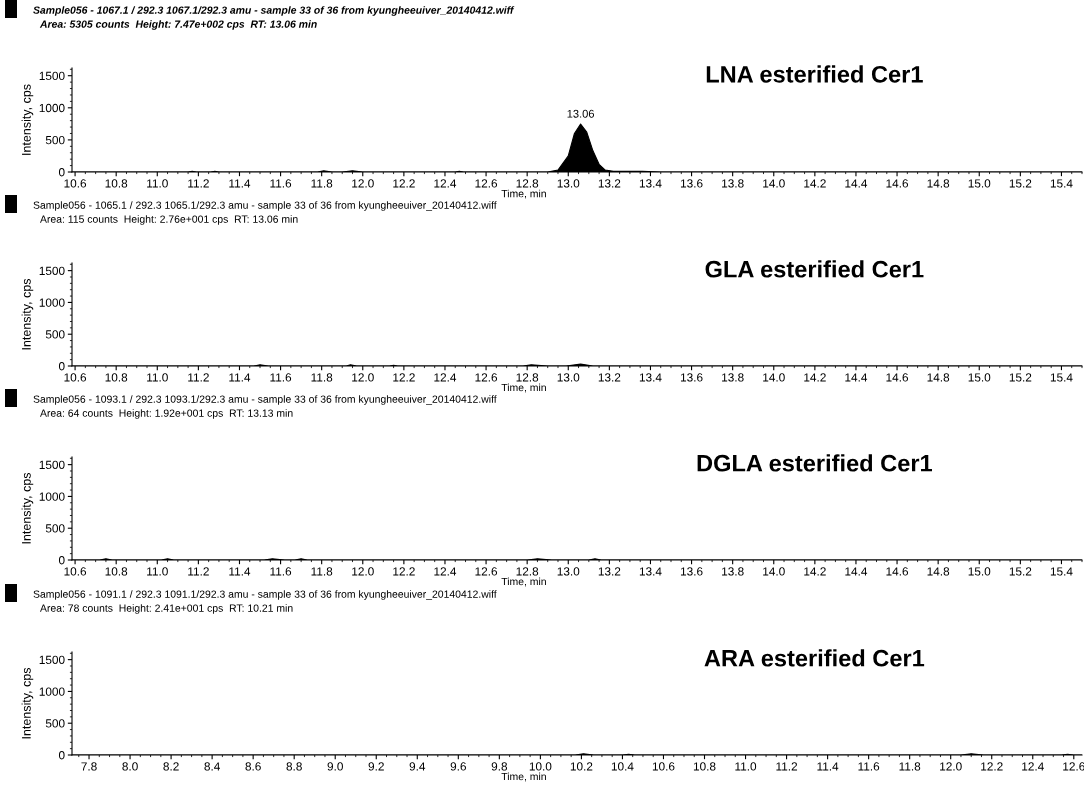  What do you see at coordinates (265, 206) in the screenshot?
I see `chart-title: Sample056 - 1065.1 / 292.3 1065.1/292.3 amu - sample 33 of 36 from kyungheeuiver_20140412.wiff` at bounding box center [265, 206].